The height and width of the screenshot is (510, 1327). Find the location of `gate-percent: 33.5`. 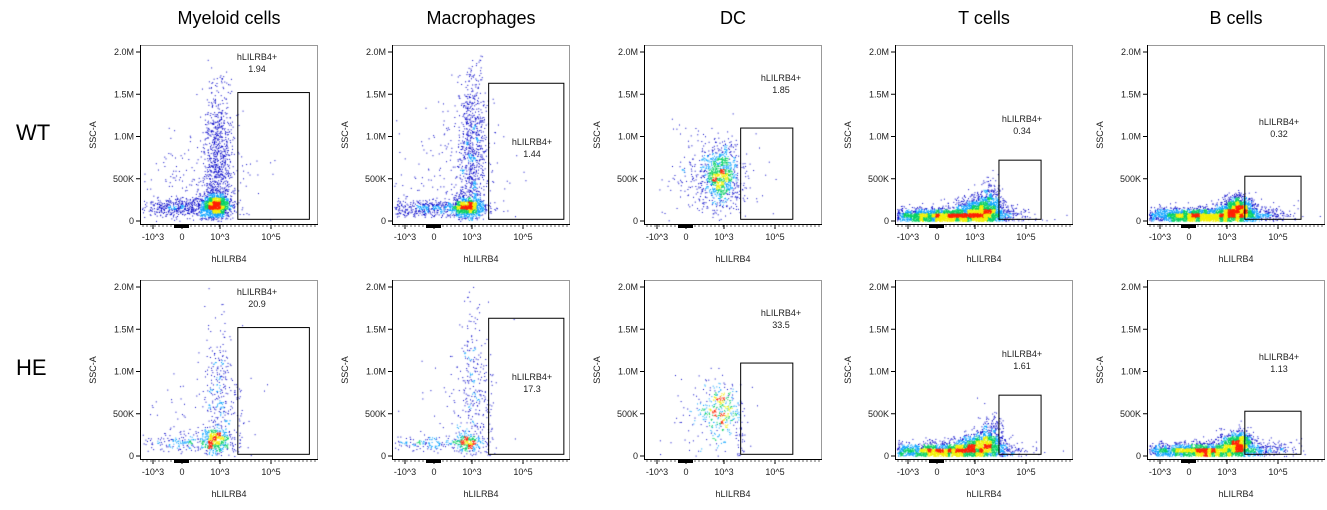

gate-percent: 33.5 is located at coordinates (781, 325).